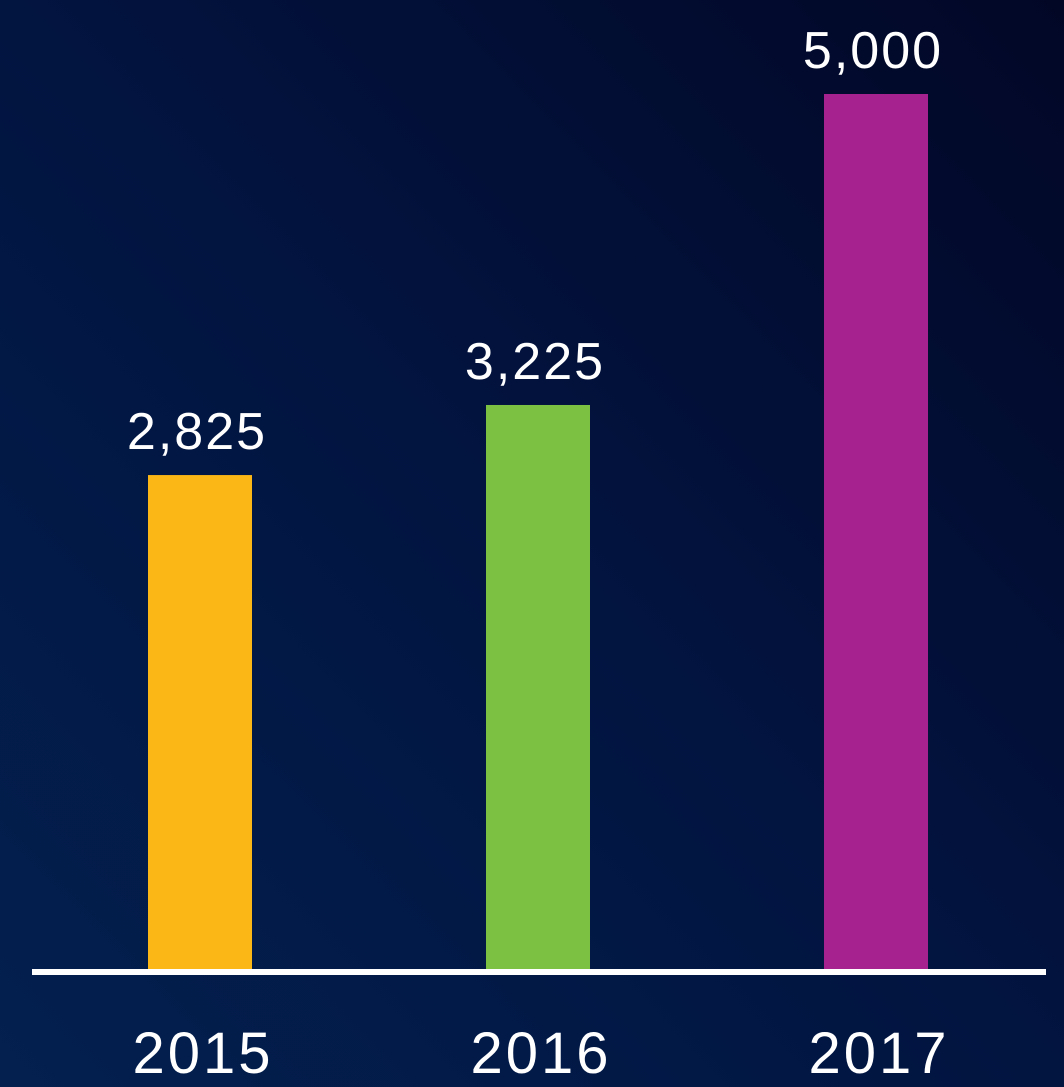  Describe the element at coordinates (202, 1053) in the screenshot. I see `x-tick-label: 2015` at that location.